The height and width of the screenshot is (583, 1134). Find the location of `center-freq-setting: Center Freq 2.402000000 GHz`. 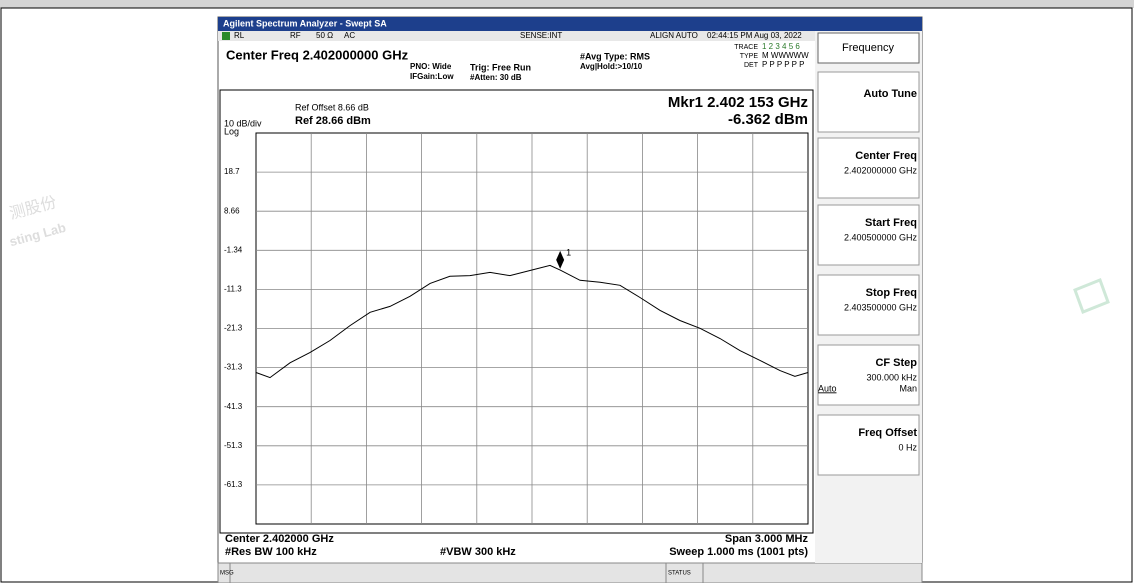

center-freq-setting: Center Freq 2.402000000 GHz is located at coordinates (317, 54).